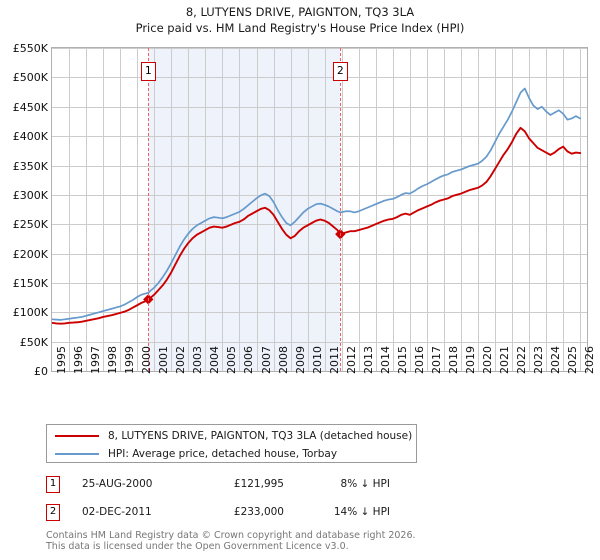  What do you see at coordinates (30, 107) in the screenshot?
I see `y-axis-tick-label: £450K` at bounding box center [30, 107].